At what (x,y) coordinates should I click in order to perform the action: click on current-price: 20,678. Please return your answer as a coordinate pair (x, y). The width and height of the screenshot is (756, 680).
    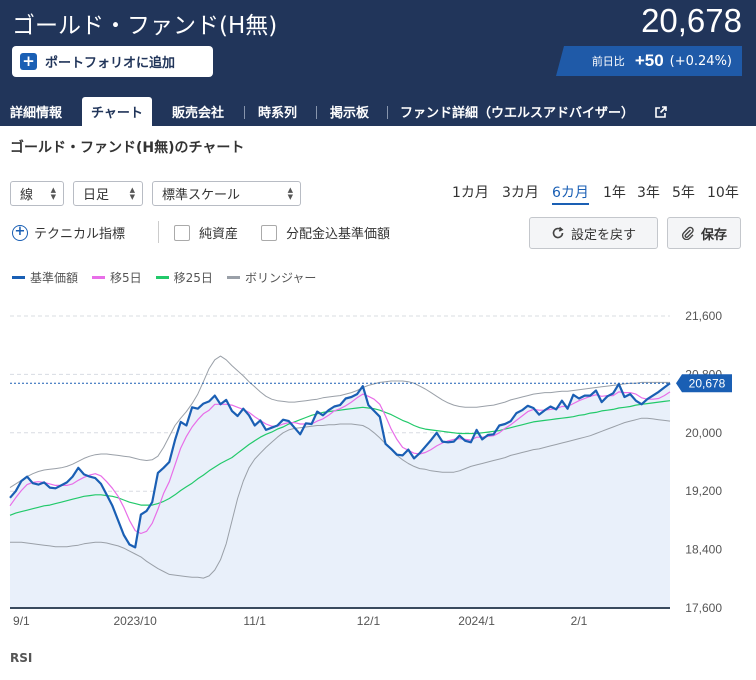
    Looking at the image, I should click on (691, 20).